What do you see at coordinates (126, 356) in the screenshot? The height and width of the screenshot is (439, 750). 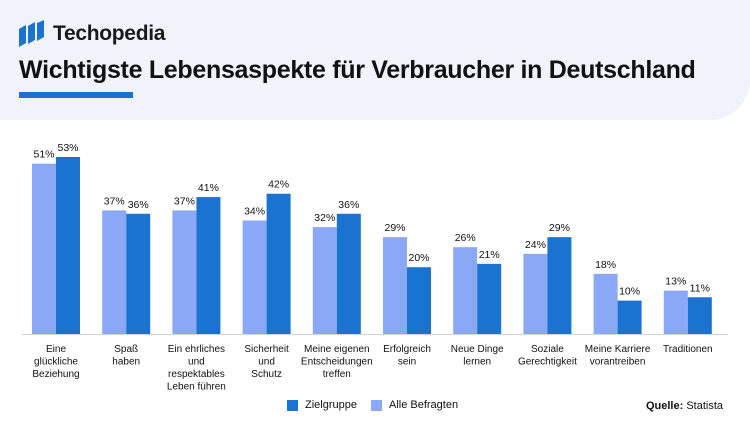 I see `category-label-1: Spaß haben` at bounding box center [126, 356].